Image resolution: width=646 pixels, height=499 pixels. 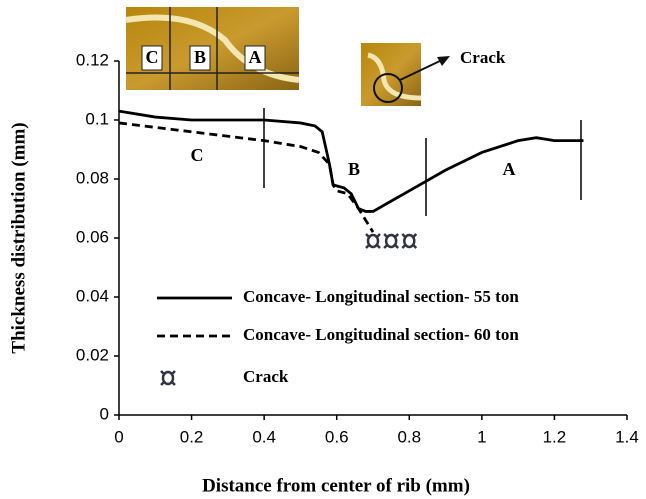 What do you see at coordinates (168, 378) in the screenshot?
I see `legend-marker` at bounding box center [168, 378].